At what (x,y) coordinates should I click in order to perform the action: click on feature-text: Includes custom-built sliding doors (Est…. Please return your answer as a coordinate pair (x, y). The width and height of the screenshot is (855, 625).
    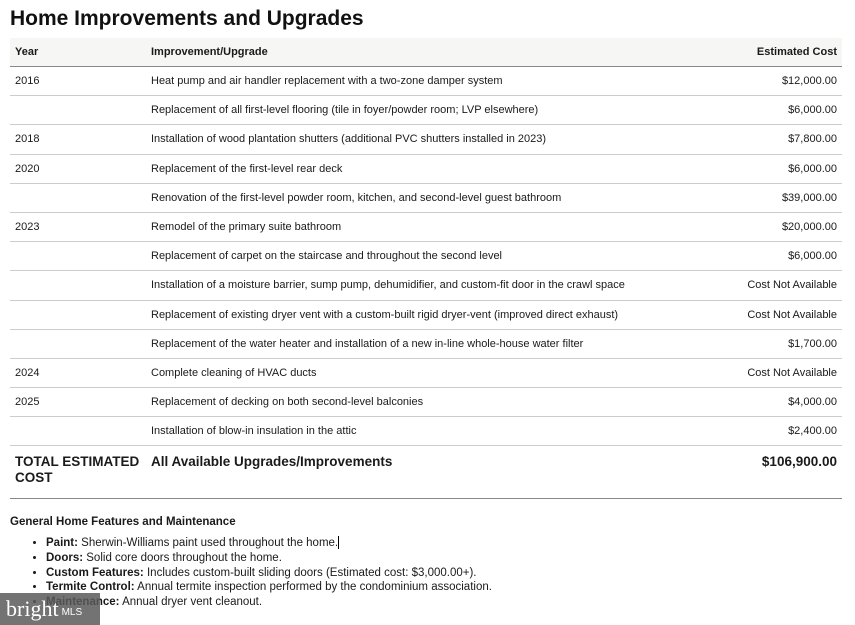
    Looking at the image, I should click on (311, 572).